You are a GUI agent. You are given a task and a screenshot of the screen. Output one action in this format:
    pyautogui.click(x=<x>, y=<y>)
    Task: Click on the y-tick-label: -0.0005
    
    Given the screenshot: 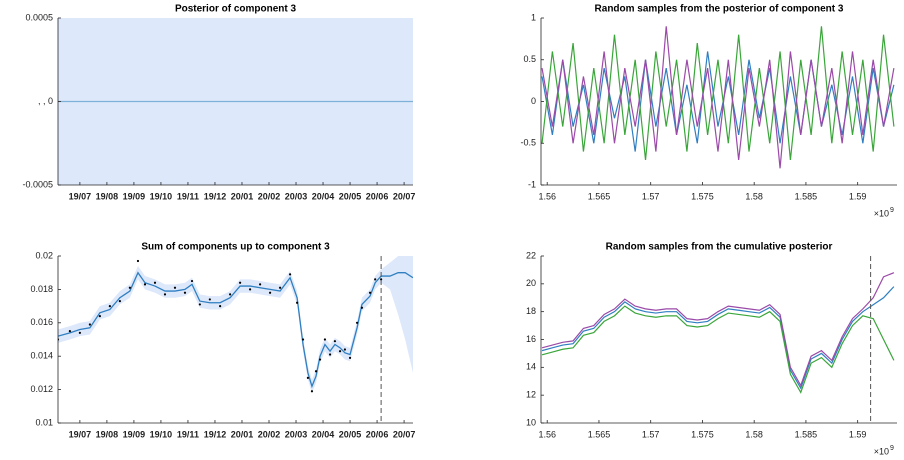 What is the action you would take?
    pyautogui.click(x=37, y=184)
    